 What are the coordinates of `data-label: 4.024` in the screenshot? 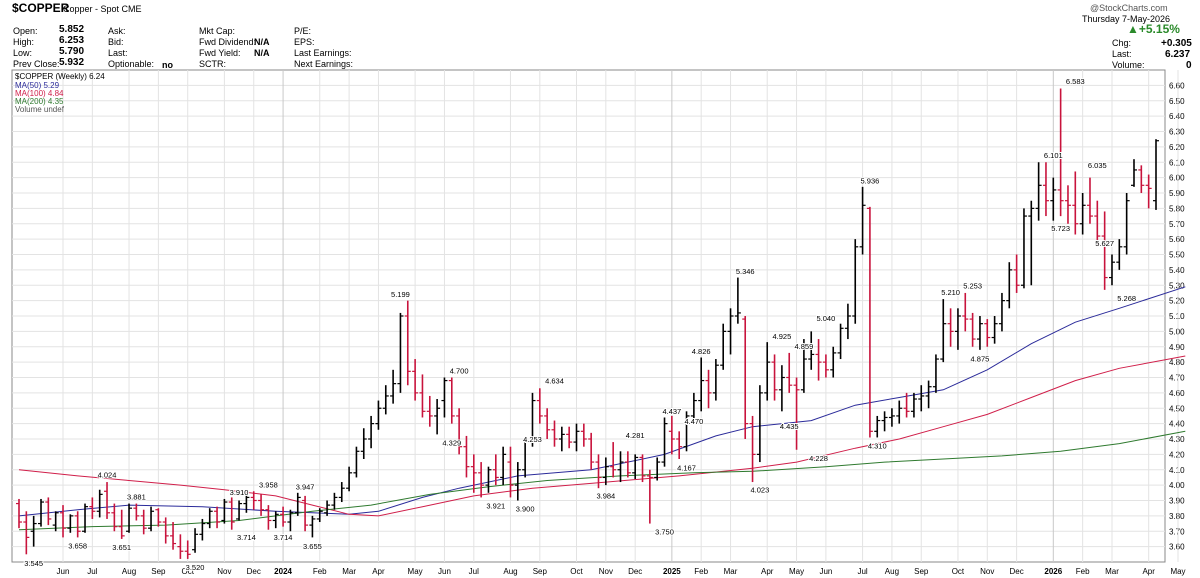 It's located at (107, 474).